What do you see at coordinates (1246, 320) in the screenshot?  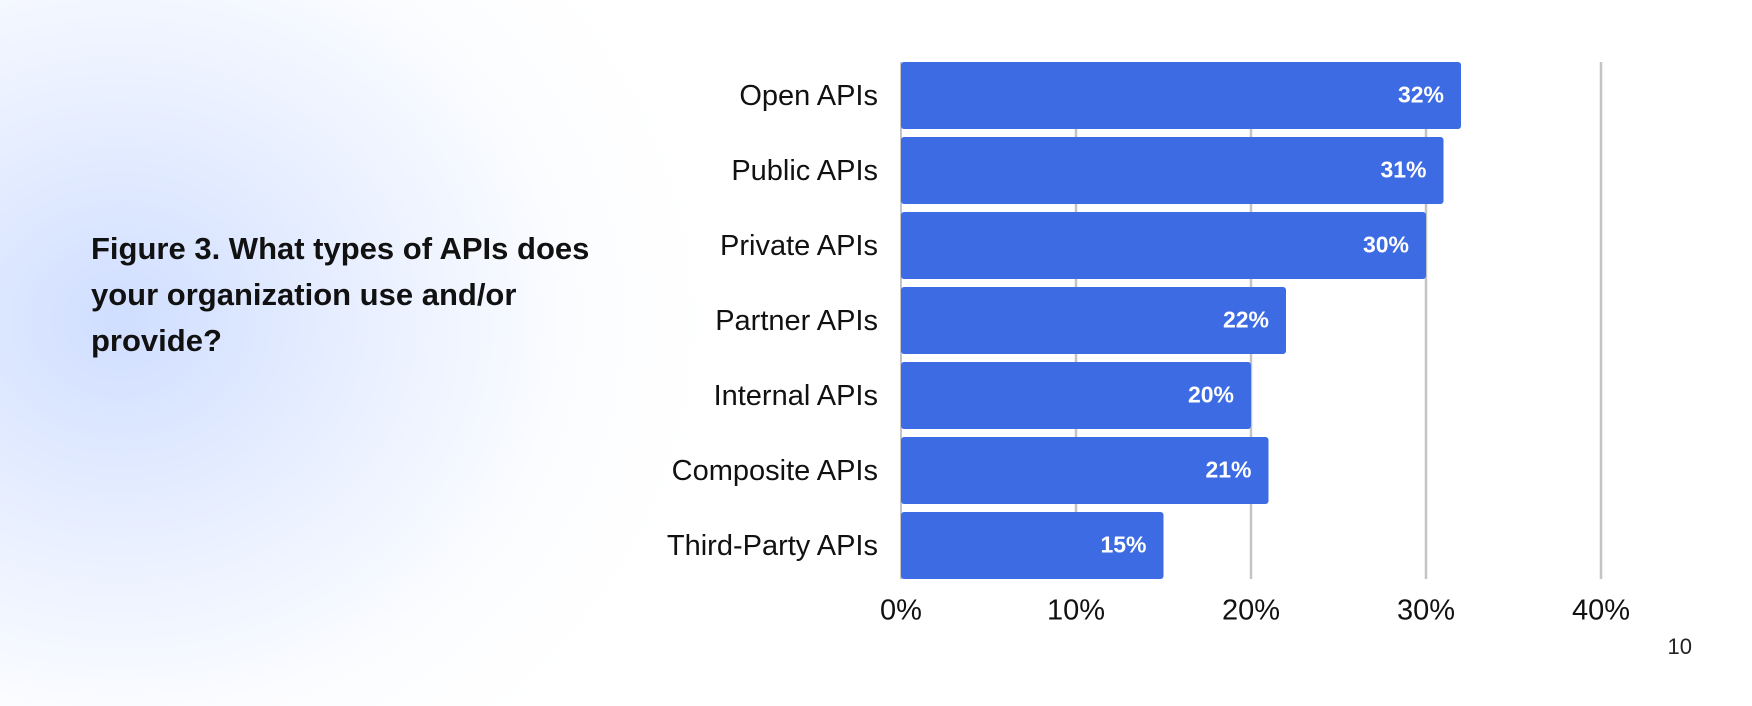 I see `bar-value-label: 22%` at bounding box center [1246, 320].